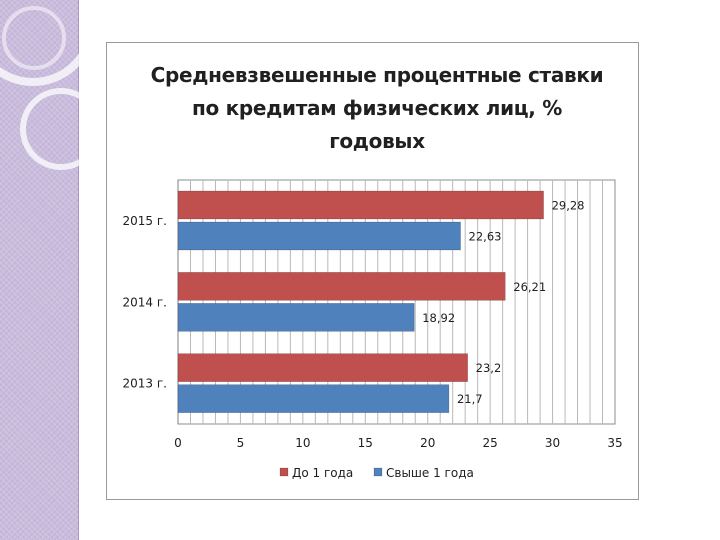  What do you see at coordinates (51, 270) in the screenshot?
I see `decorative-sidebar` at bounding box center [51, 270].